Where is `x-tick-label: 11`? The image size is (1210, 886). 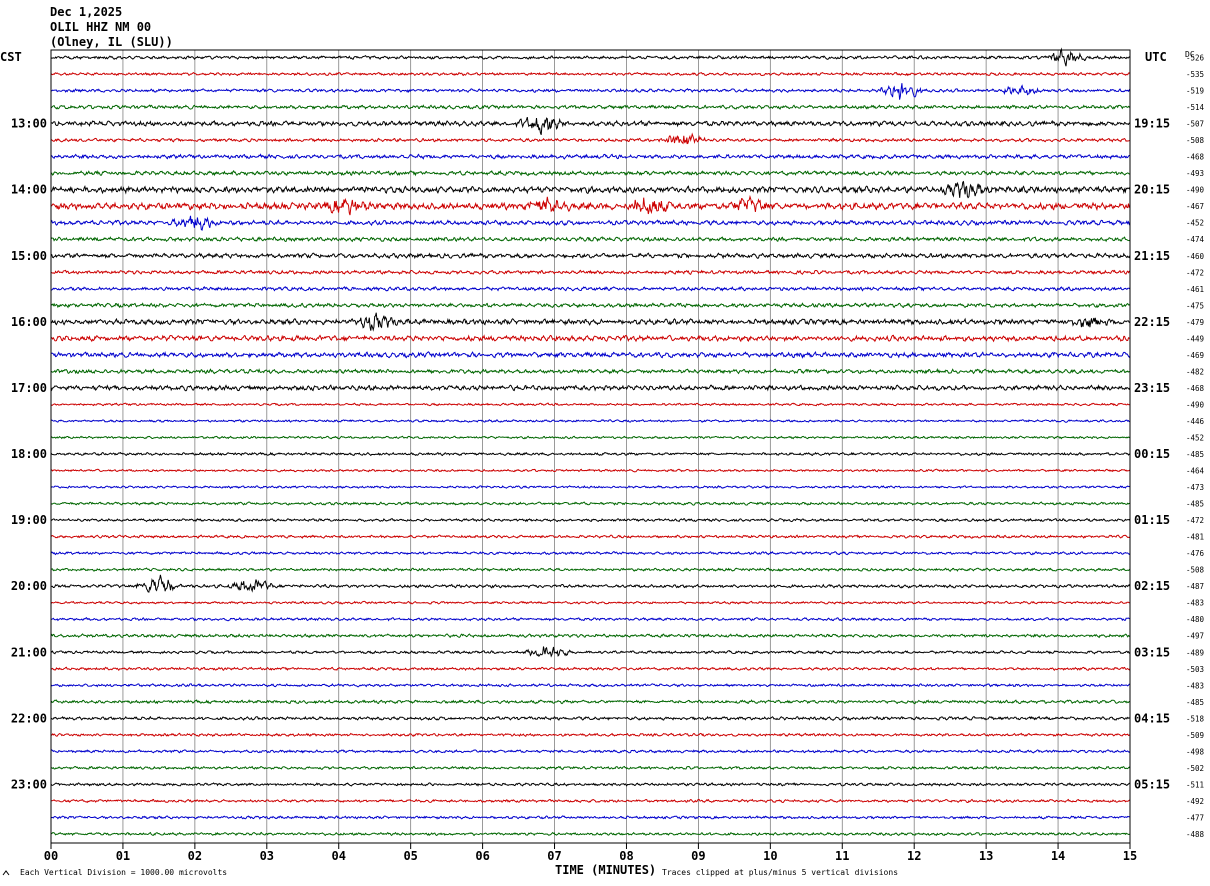
x-tick-label: 11 is located at coordinates (842, 856).